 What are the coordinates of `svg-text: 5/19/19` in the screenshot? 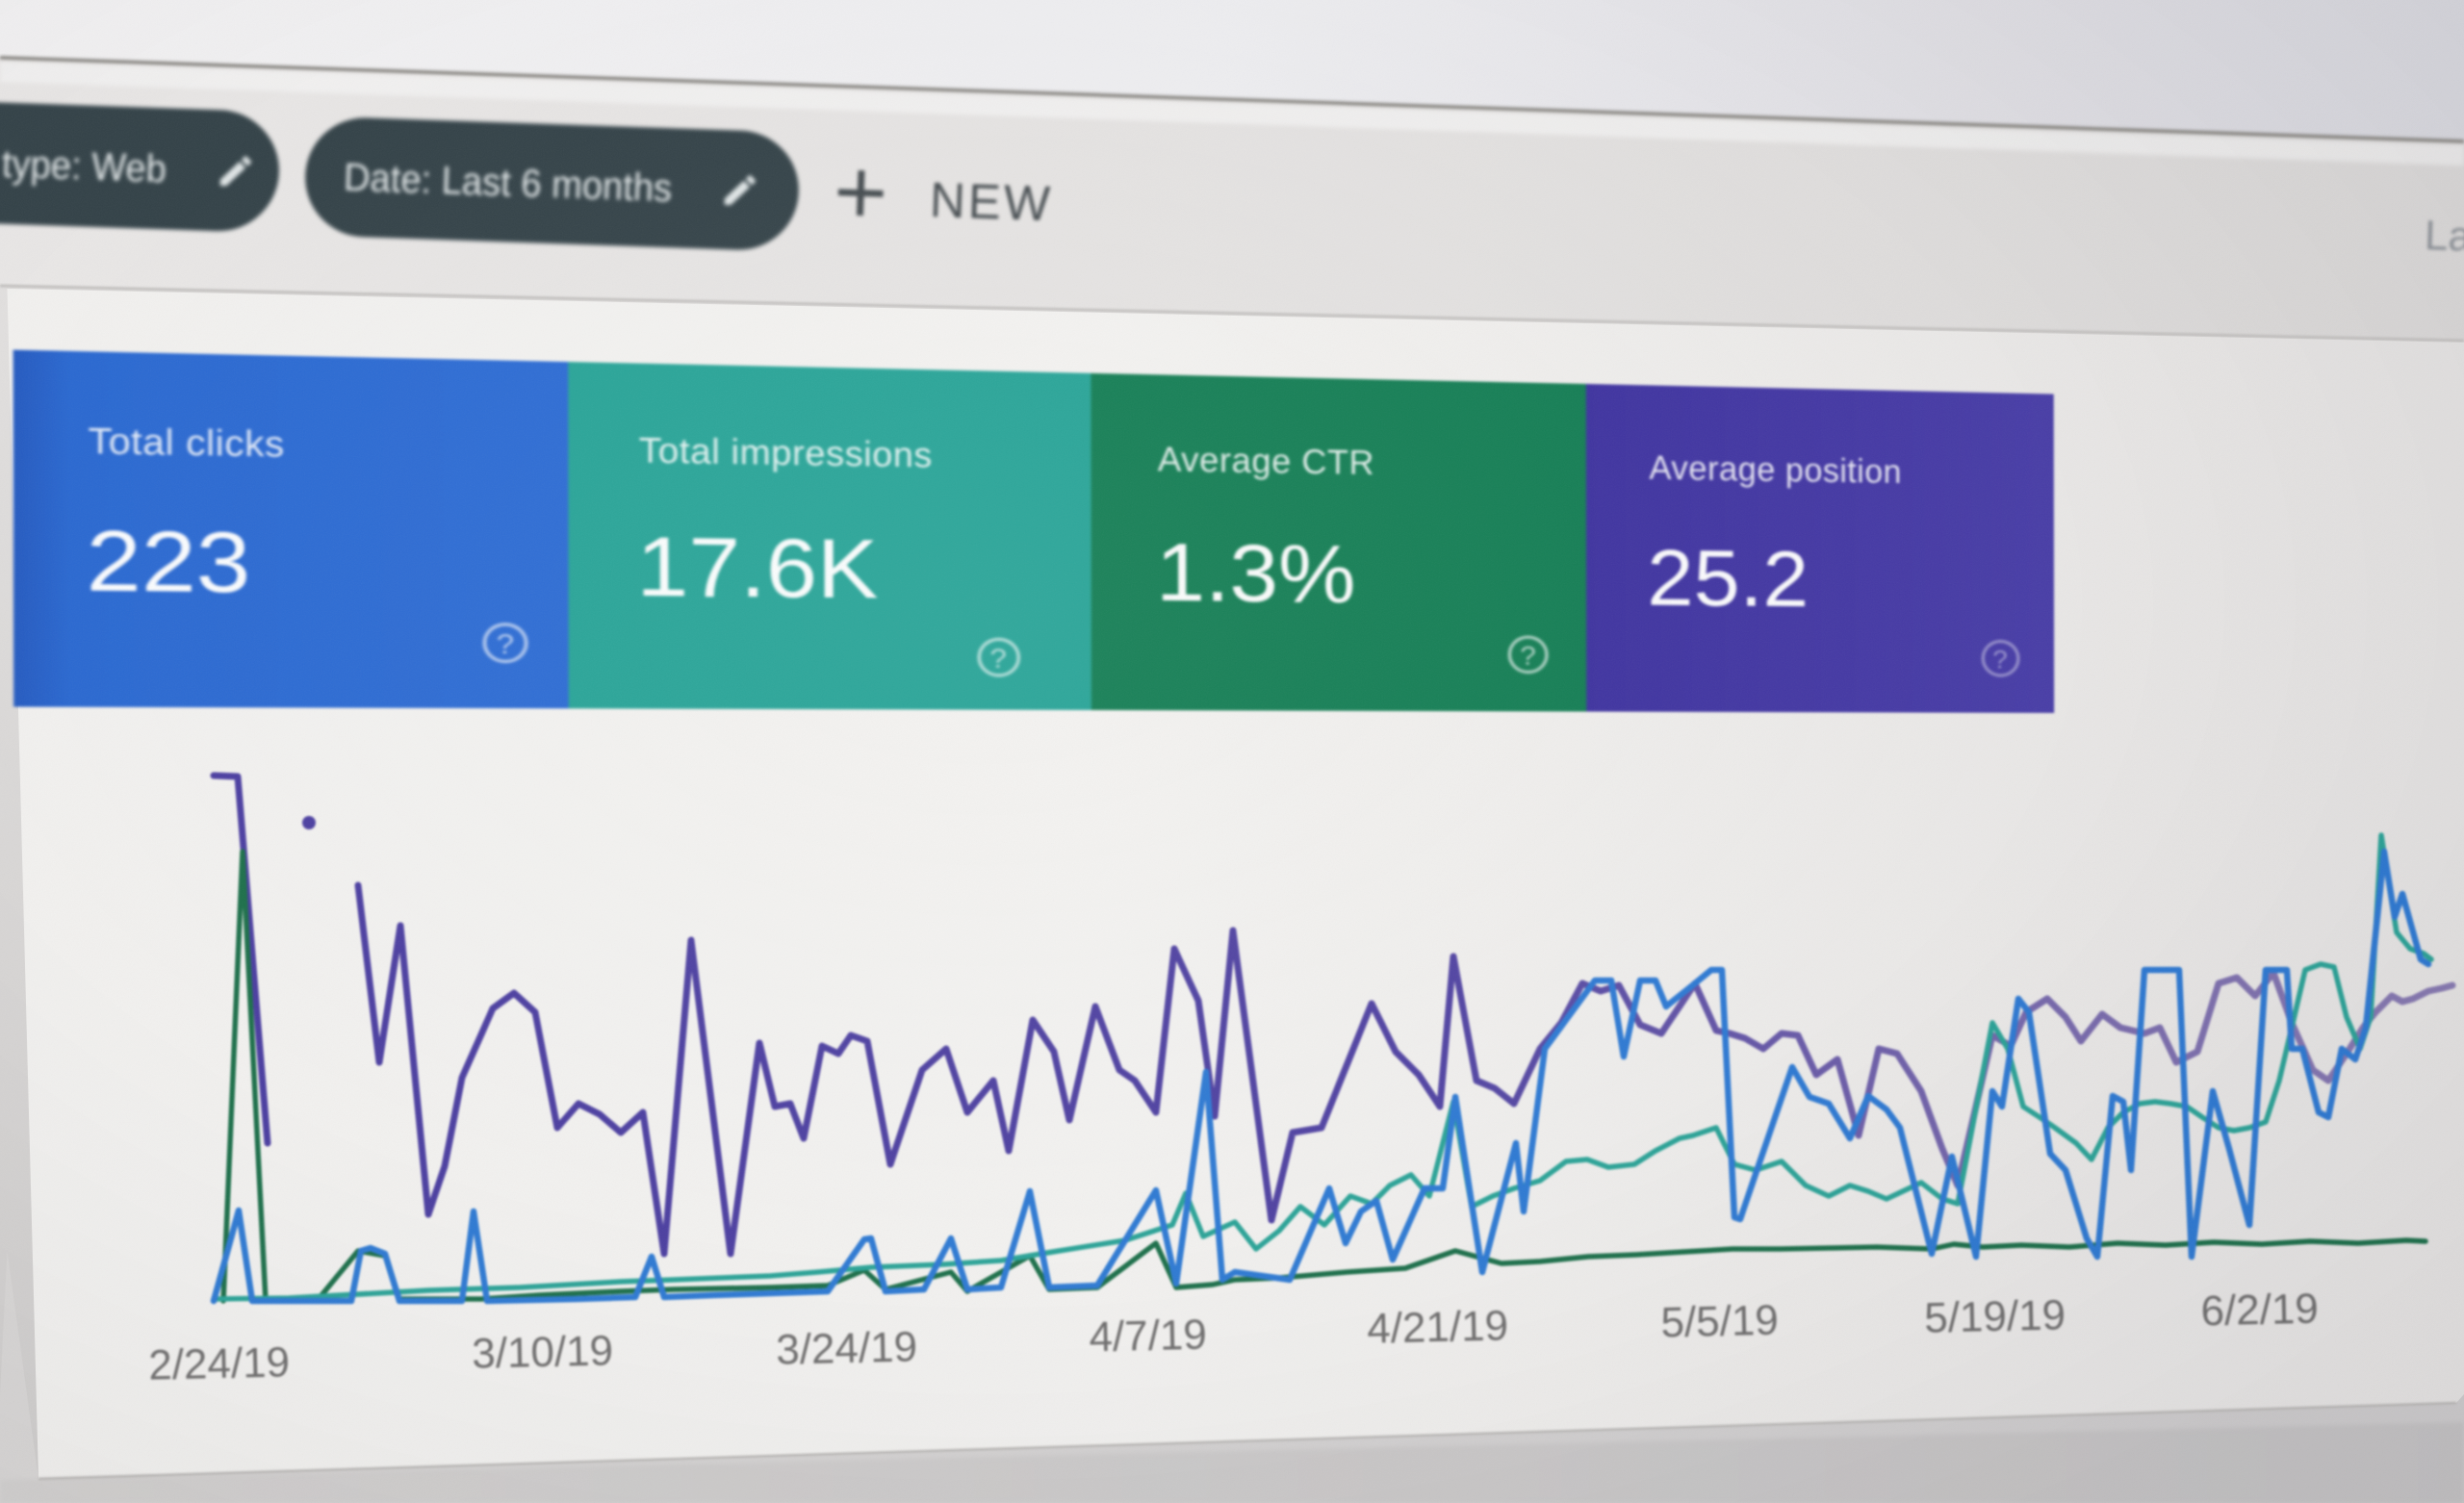 It's located at (1995, 1316).